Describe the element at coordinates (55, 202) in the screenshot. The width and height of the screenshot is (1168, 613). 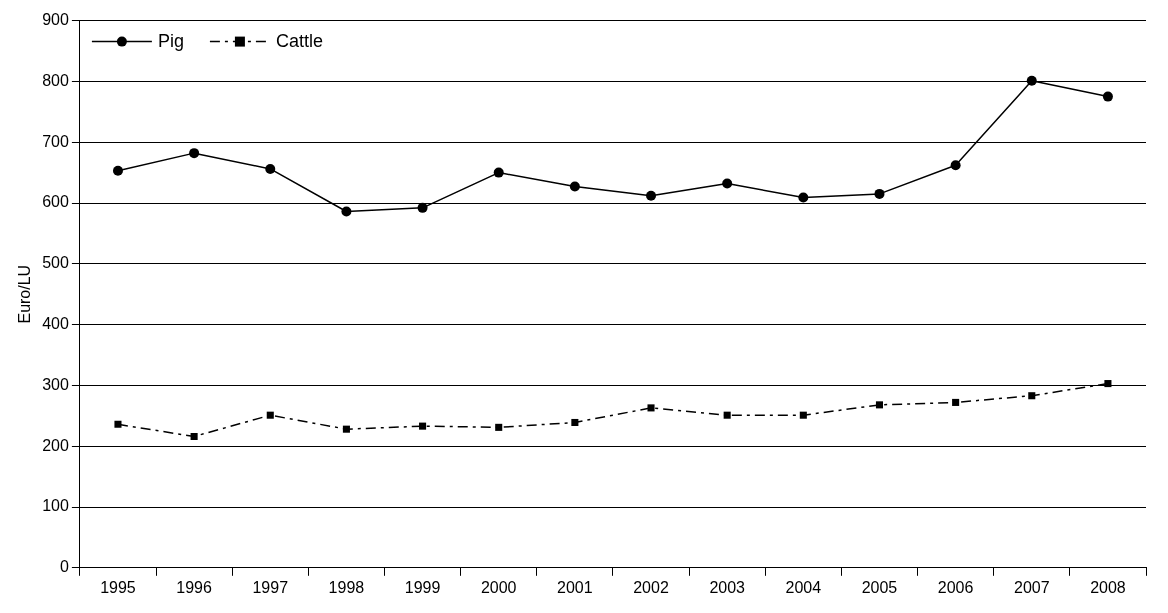
I see `y-tick-label: 600` at that location.